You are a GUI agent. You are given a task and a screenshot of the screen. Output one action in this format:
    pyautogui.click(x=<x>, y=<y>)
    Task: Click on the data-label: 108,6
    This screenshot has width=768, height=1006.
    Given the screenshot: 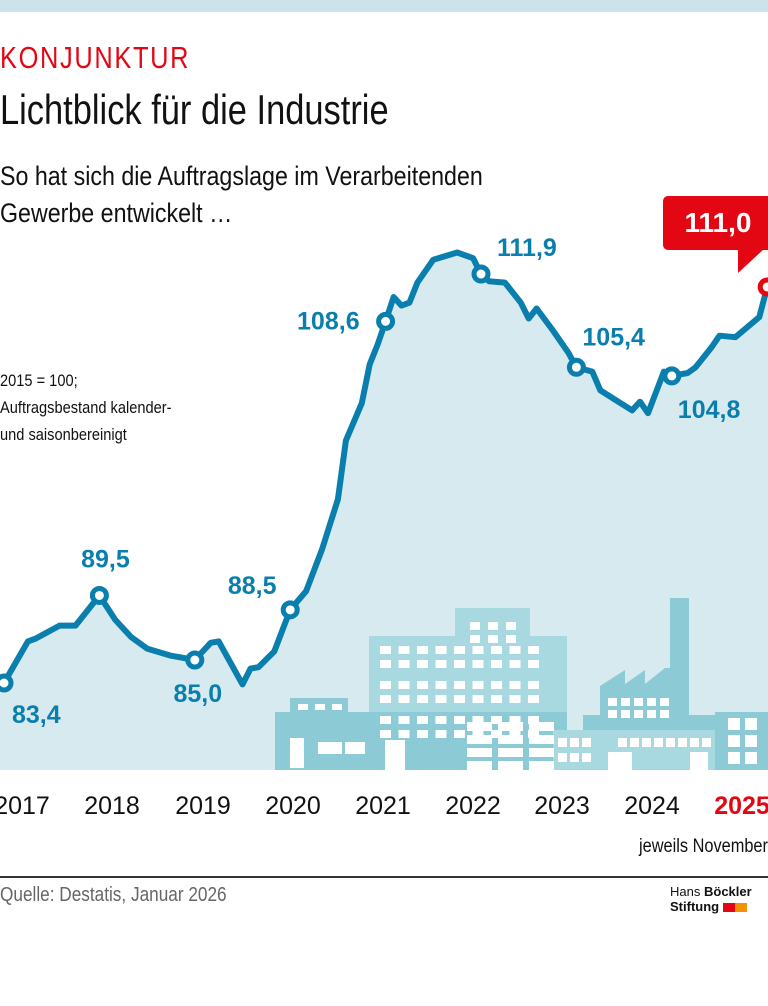 What is the action you would take?
    pyautogui.click(x=328, y=321)
    